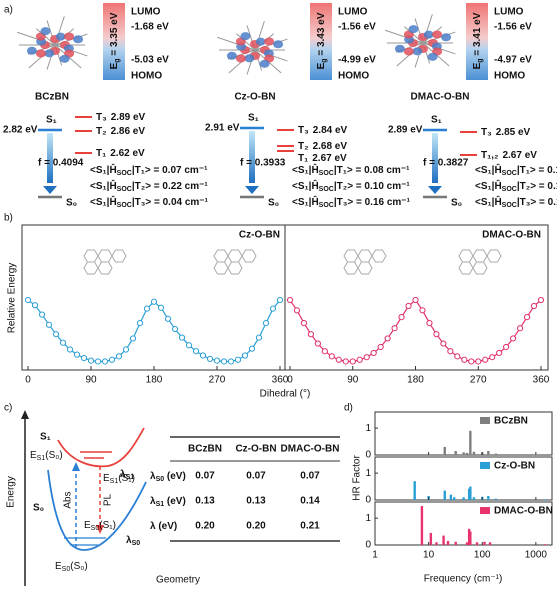  I want to click on homo-value: -4.99 eV, so click(357, 60).